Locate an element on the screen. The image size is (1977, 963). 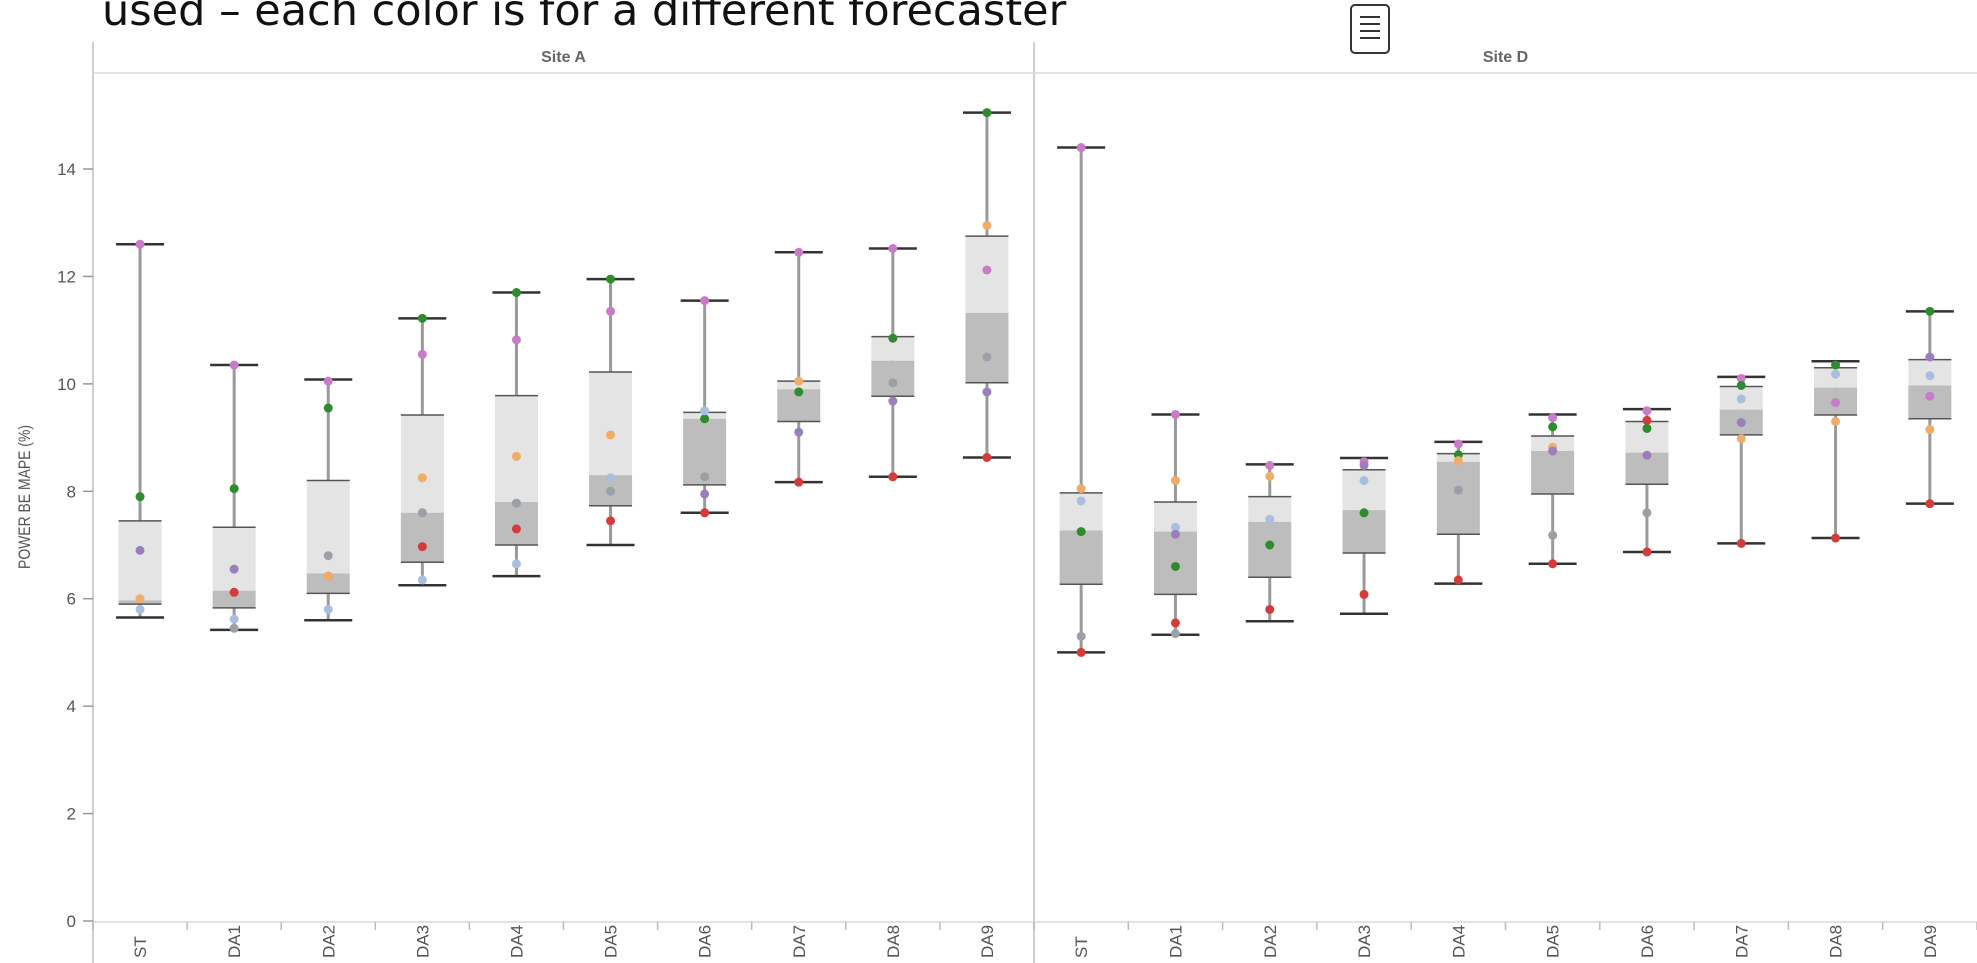
x-tick-label: DA9 is located at coordinates (987, 941).